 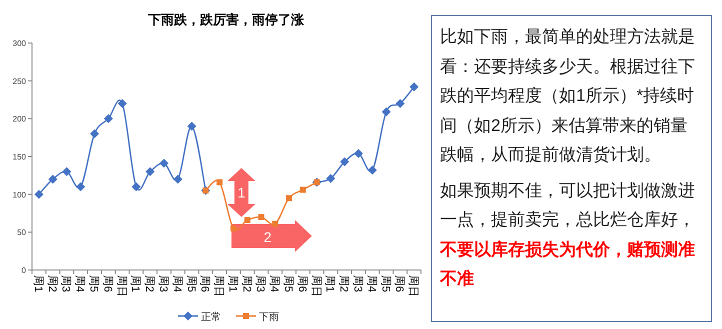 What do you see at coordinates (22, 233) in the screenshot?
I see `y-tick-label: 50` at bounding box center [22, 233].